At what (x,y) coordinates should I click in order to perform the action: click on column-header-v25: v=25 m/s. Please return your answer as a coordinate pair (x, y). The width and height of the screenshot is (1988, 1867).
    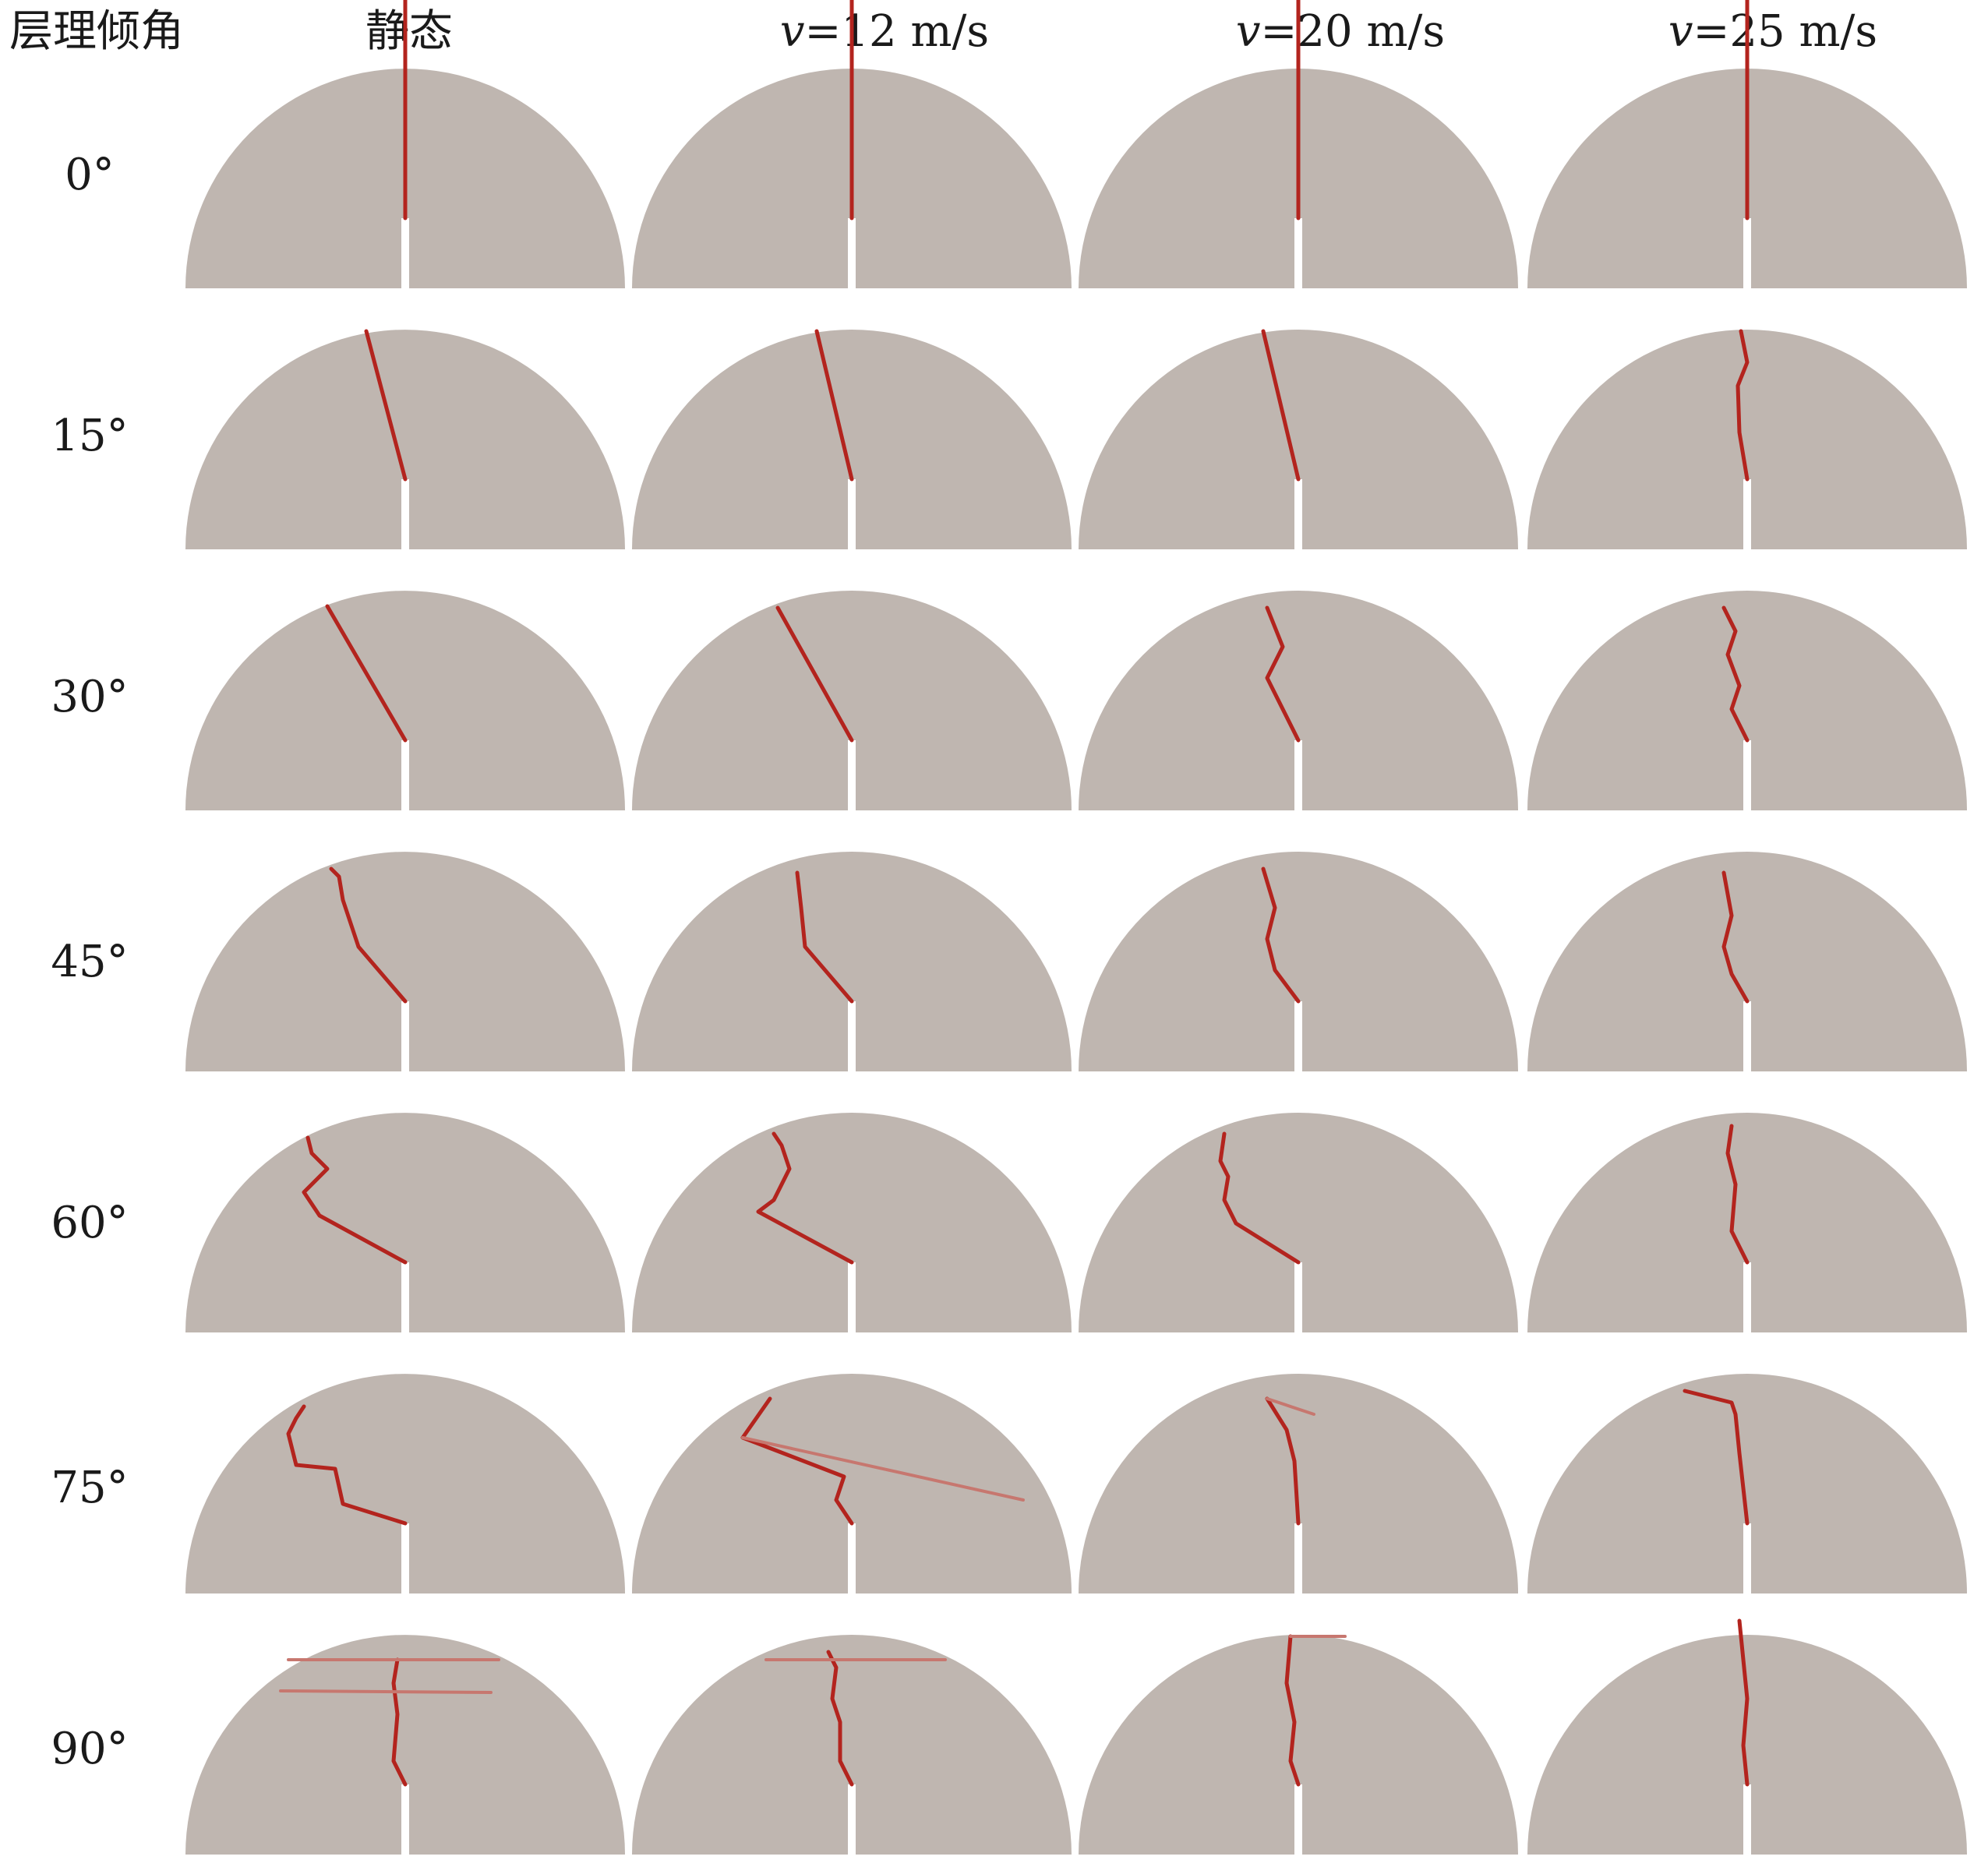
    Looking at the image, I should click on (1771, 32).